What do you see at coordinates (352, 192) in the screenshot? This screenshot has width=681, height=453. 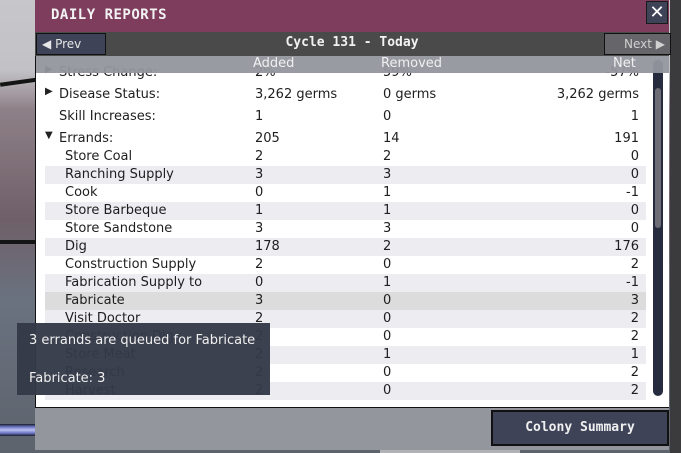 I see `errand-row: Cook 0 1 -1` at bounding box center [352, 192].